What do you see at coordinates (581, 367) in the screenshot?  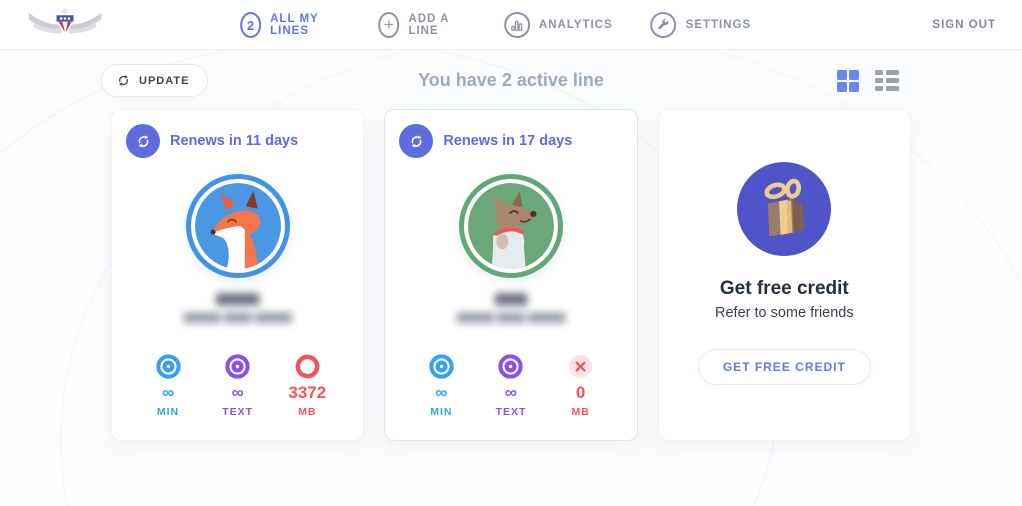 I see `data-depleted-x-icon` at bounding box center [581, 367].